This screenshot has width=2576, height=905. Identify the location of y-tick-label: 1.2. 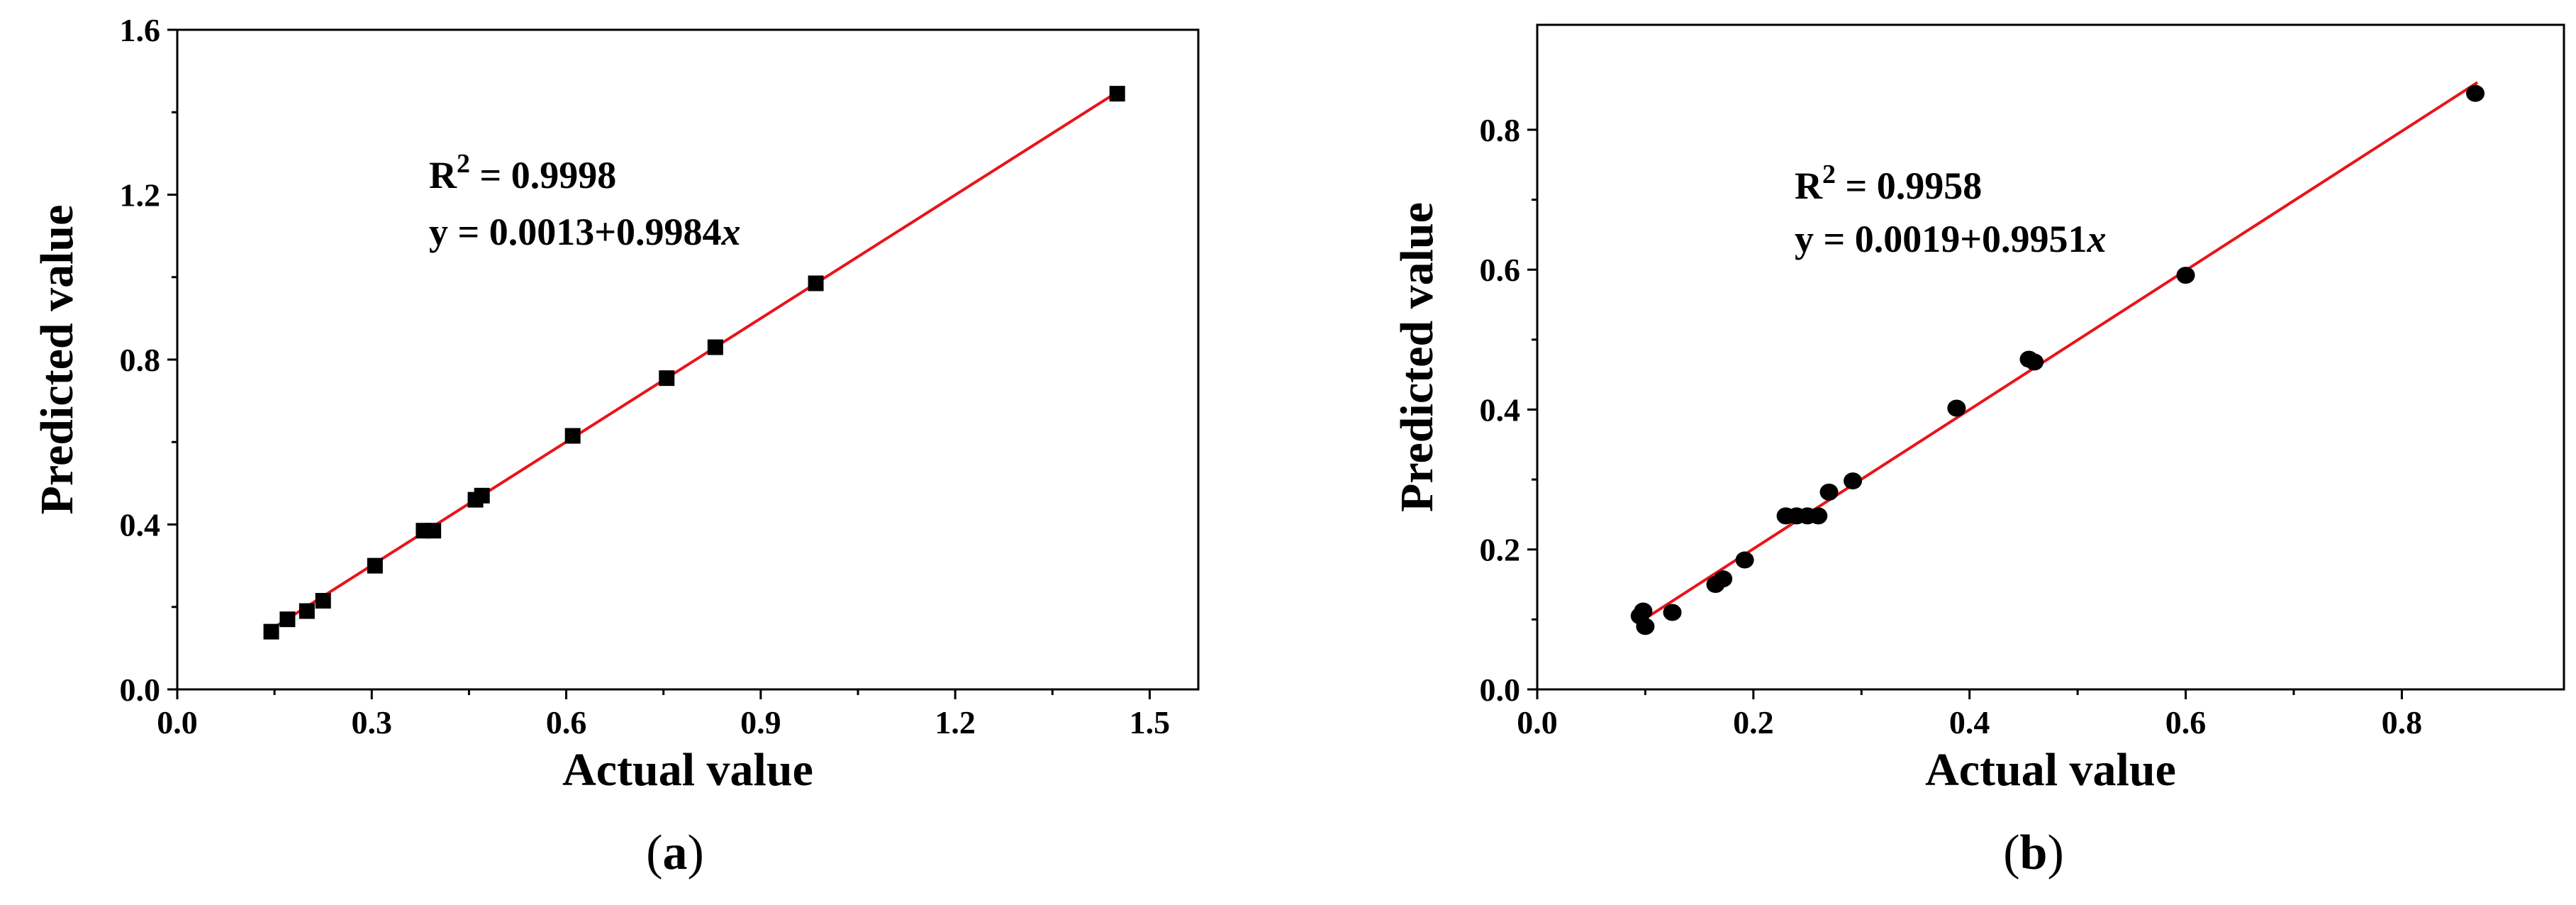
(140, 195).